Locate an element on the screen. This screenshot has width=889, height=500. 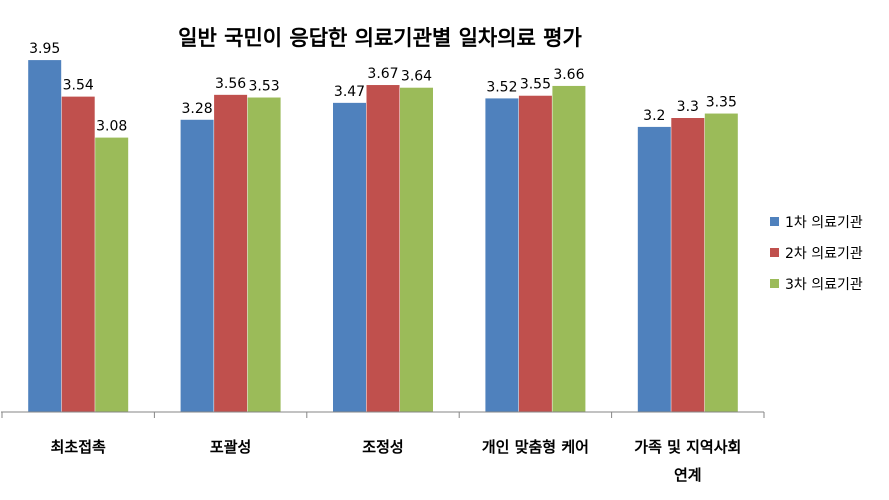
category-label-line: 포괄성 is located at coordinates (230, 447).